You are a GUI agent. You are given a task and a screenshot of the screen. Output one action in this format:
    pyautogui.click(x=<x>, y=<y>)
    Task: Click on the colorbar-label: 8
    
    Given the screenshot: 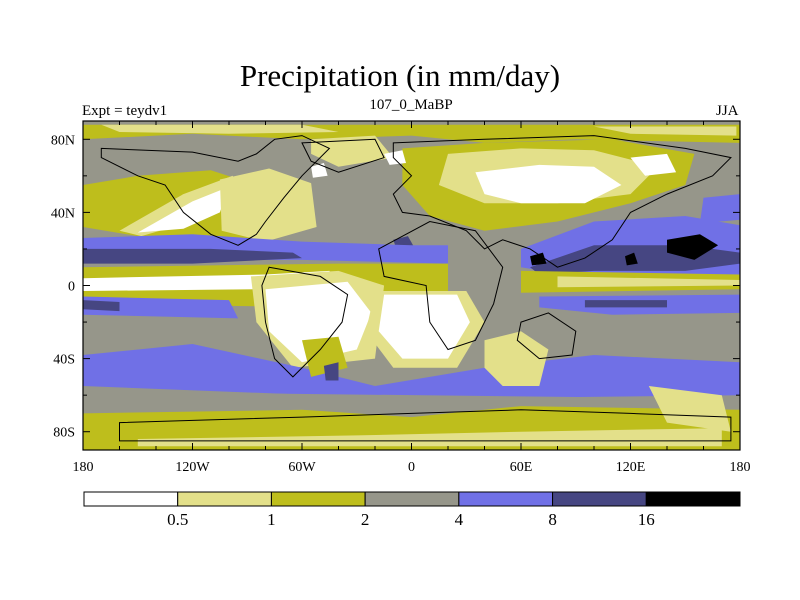 What is the action you would take?
    pyautogui.click(x=552, y=519)
    